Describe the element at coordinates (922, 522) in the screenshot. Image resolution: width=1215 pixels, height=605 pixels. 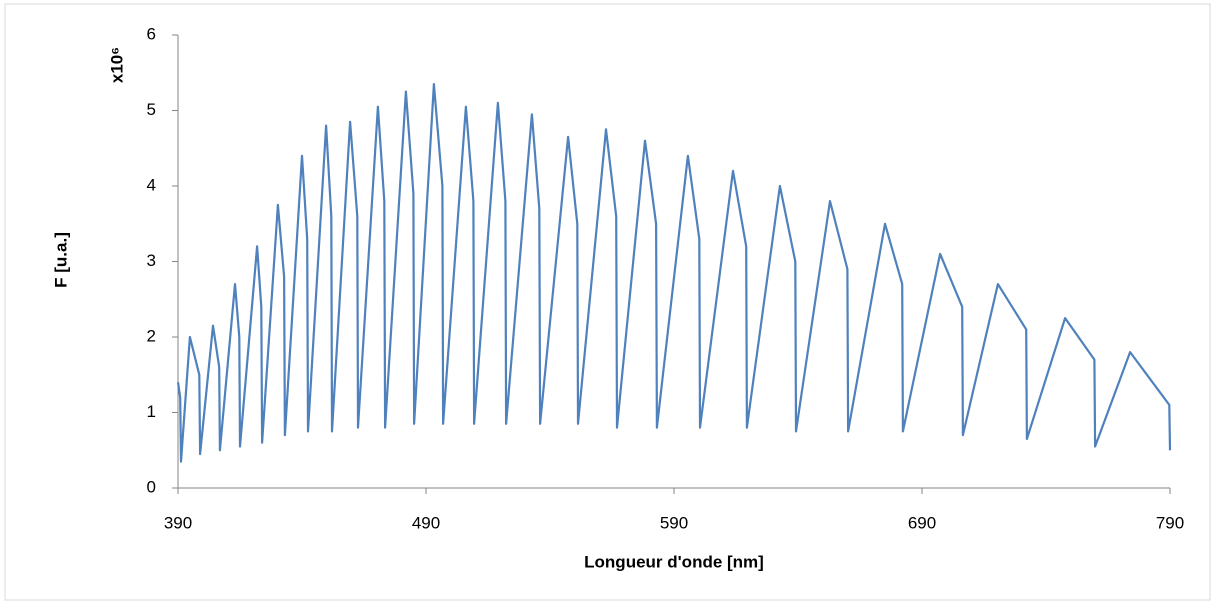
I see `x-tick-label: 690` at that location.